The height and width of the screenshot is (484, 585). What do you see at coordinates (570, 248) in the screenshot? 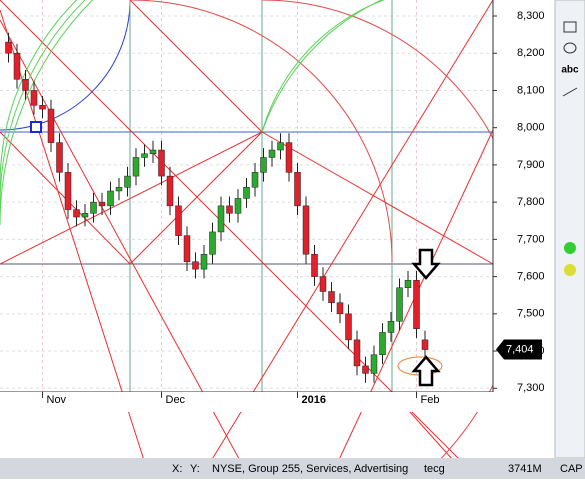
I see `tool-zoom-in` at bounding box center [570, 248].